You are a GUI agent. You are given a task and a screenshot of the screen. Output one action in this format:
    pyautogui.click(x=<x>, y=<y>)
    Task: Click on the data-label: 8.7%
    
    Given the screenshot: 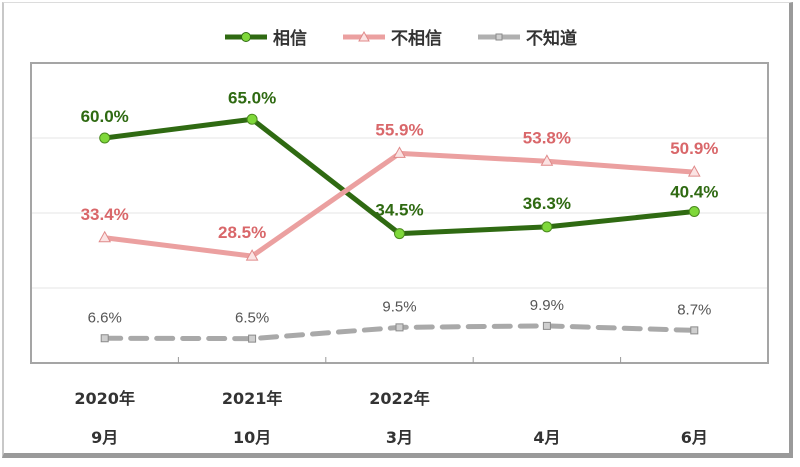 What is the action you would take?
    pyautogui.click(x=694, y=309)
    